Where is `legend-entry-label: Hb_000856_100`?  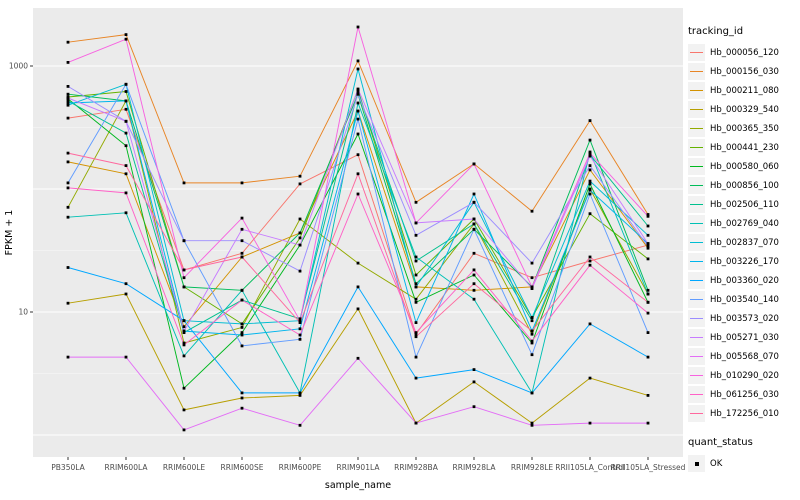
legend-entry-label: Hb_000856_100 is located at coordinates (744, 185).